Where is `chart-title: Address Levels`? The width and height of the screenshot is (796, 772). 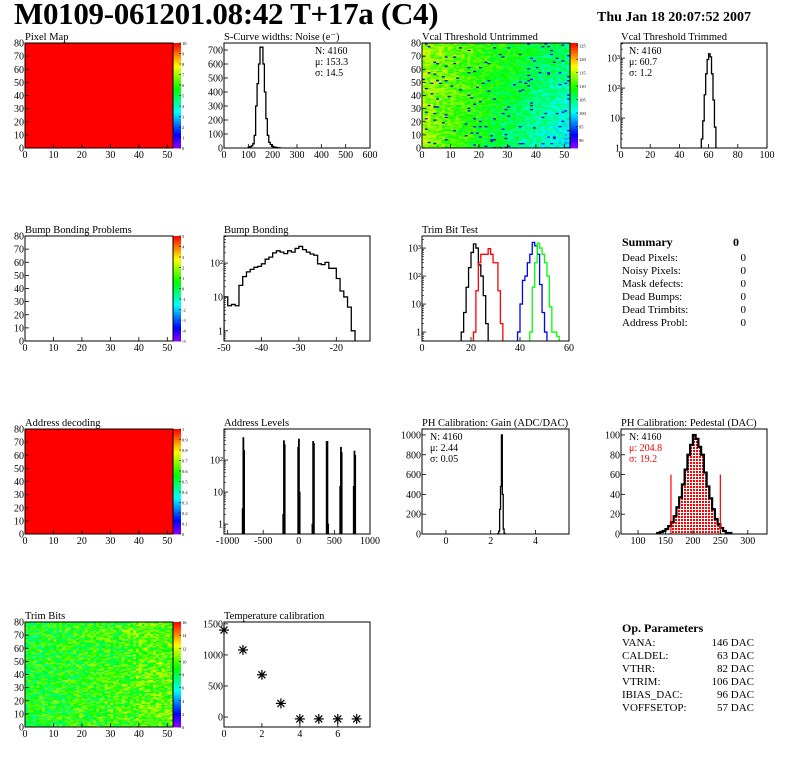 chart-title: Address Levels is located at coordinates (256, 423).